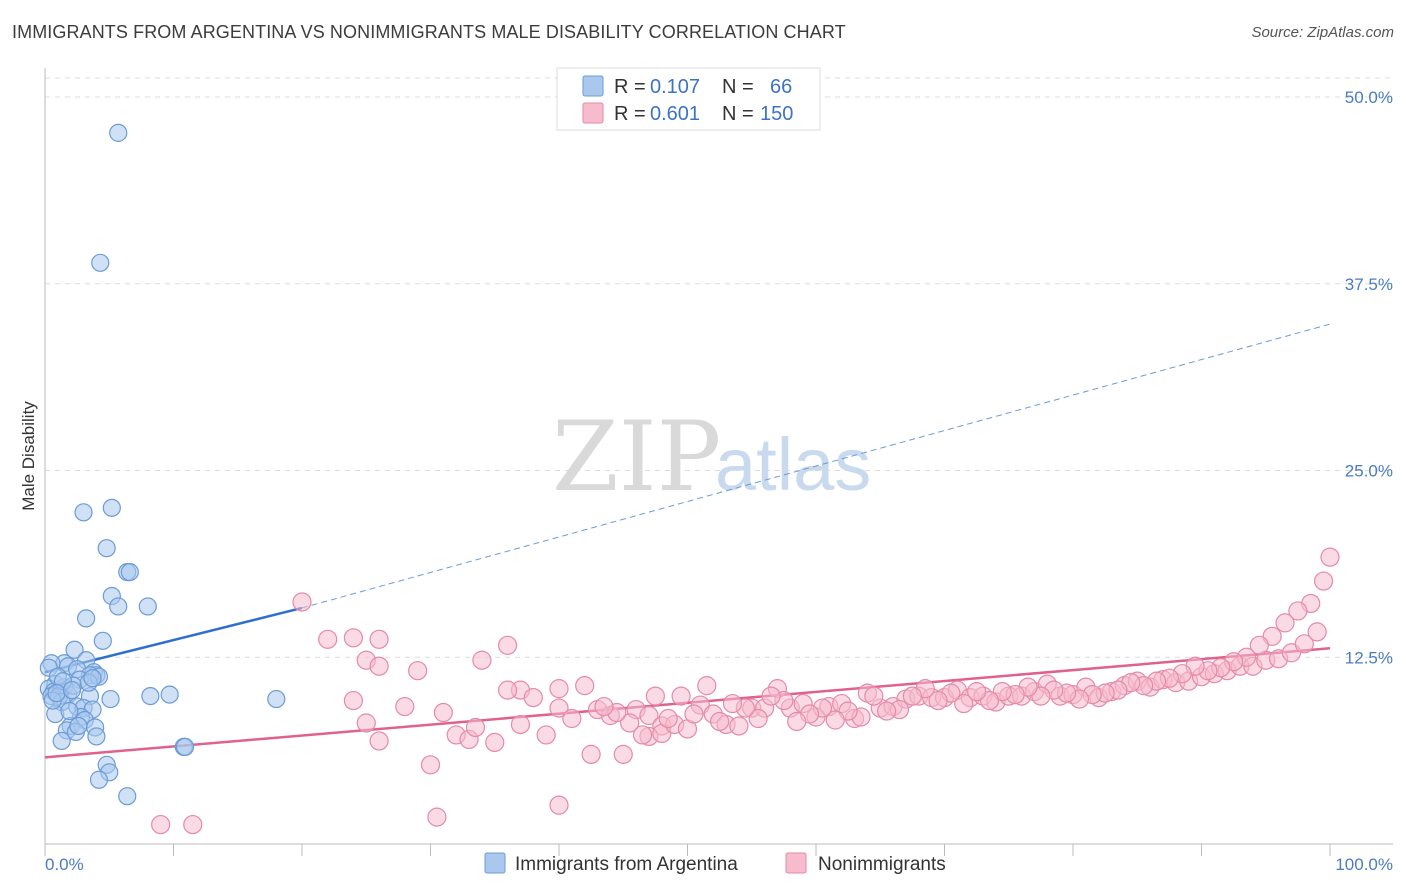  Describe the element at coordinates (28, 456) in the screenshot. I see `y-axis-label: Male Disability` at that location.